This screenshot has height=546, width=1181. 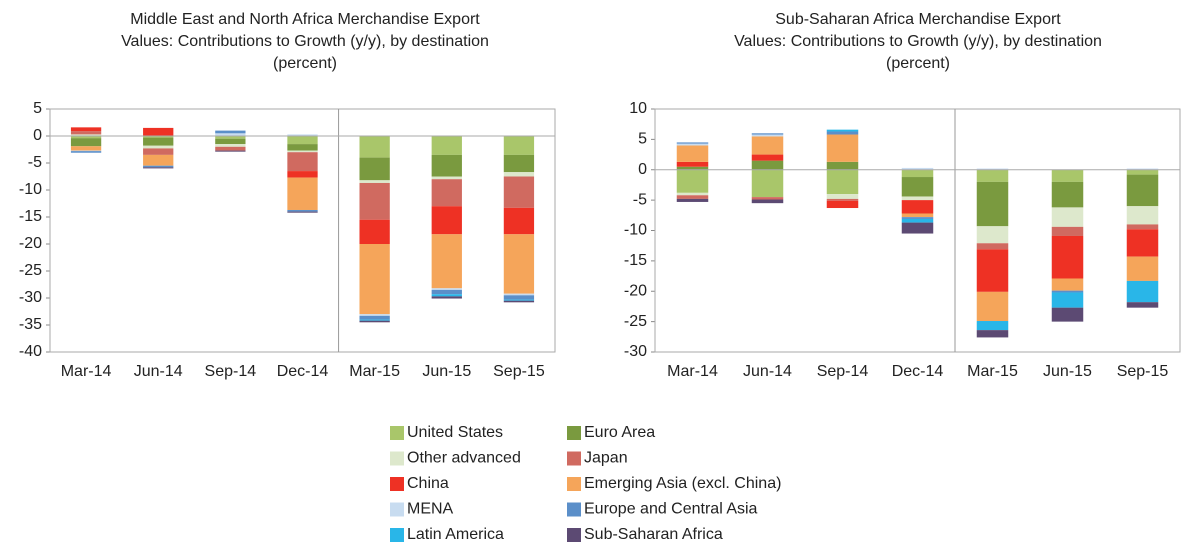 What do you see at coordinates (455, 432) in the screenshot?
I see `legend-label: United States` at bounding box center [455, 432].